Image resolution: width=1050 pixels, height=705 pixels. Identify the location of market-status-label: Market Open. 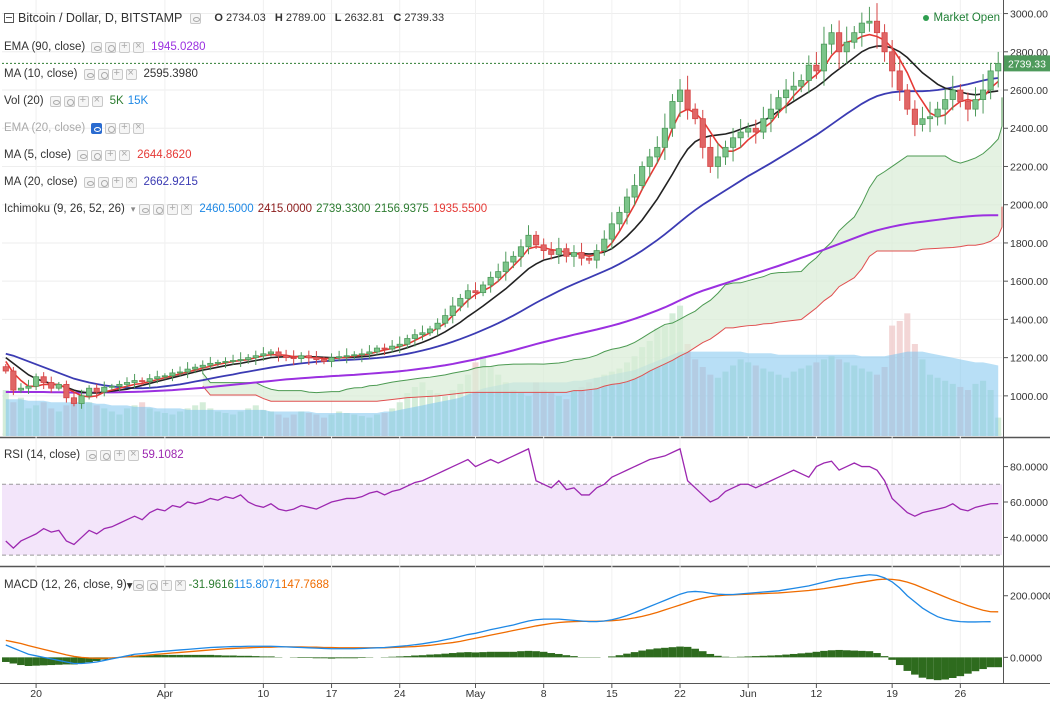
(967, 18).